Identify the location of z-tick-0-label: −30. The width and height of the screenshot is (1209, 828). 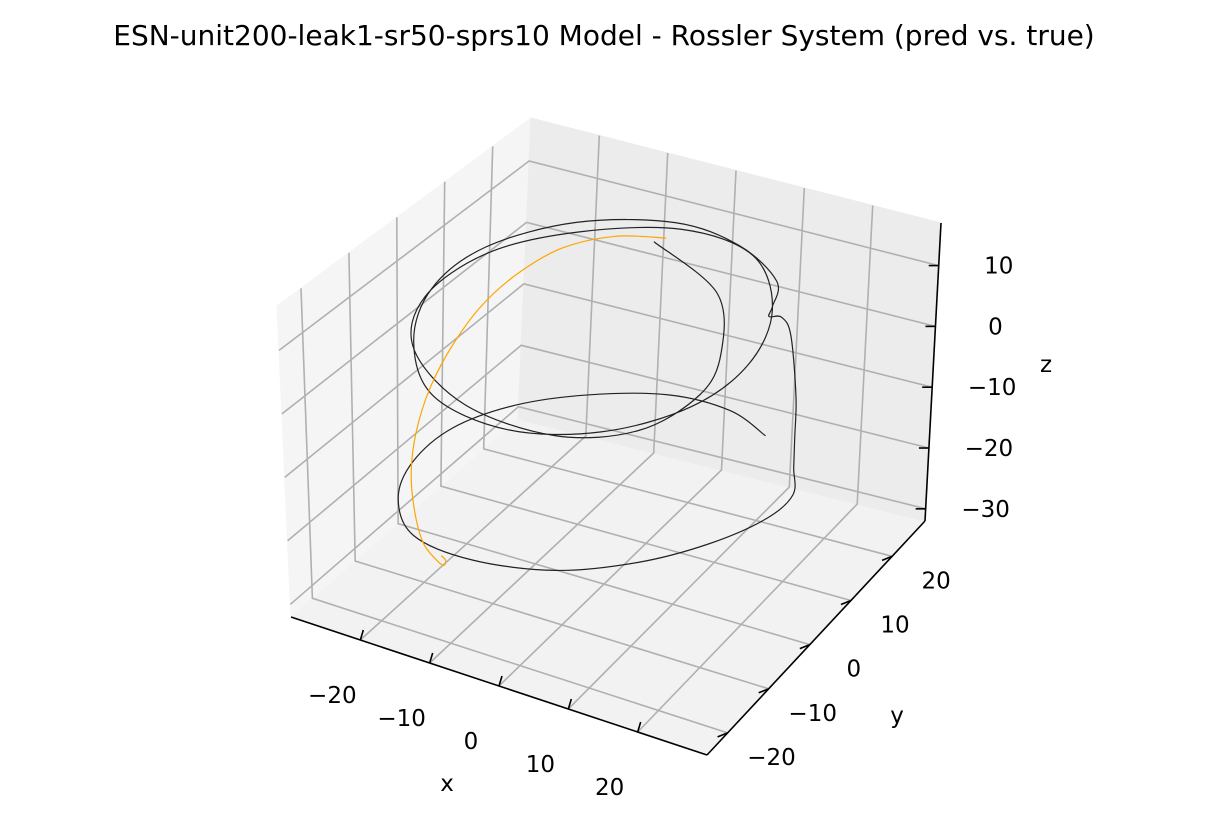
(985, 510).